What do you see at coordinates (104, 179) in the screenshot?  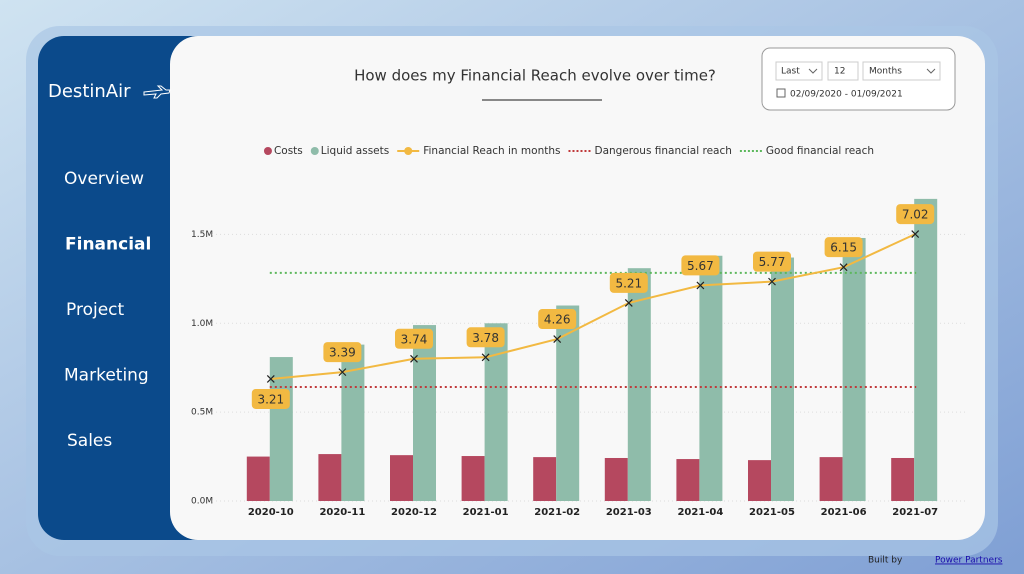 I see `nav-item: Overview` at bounding box center [104, 179].